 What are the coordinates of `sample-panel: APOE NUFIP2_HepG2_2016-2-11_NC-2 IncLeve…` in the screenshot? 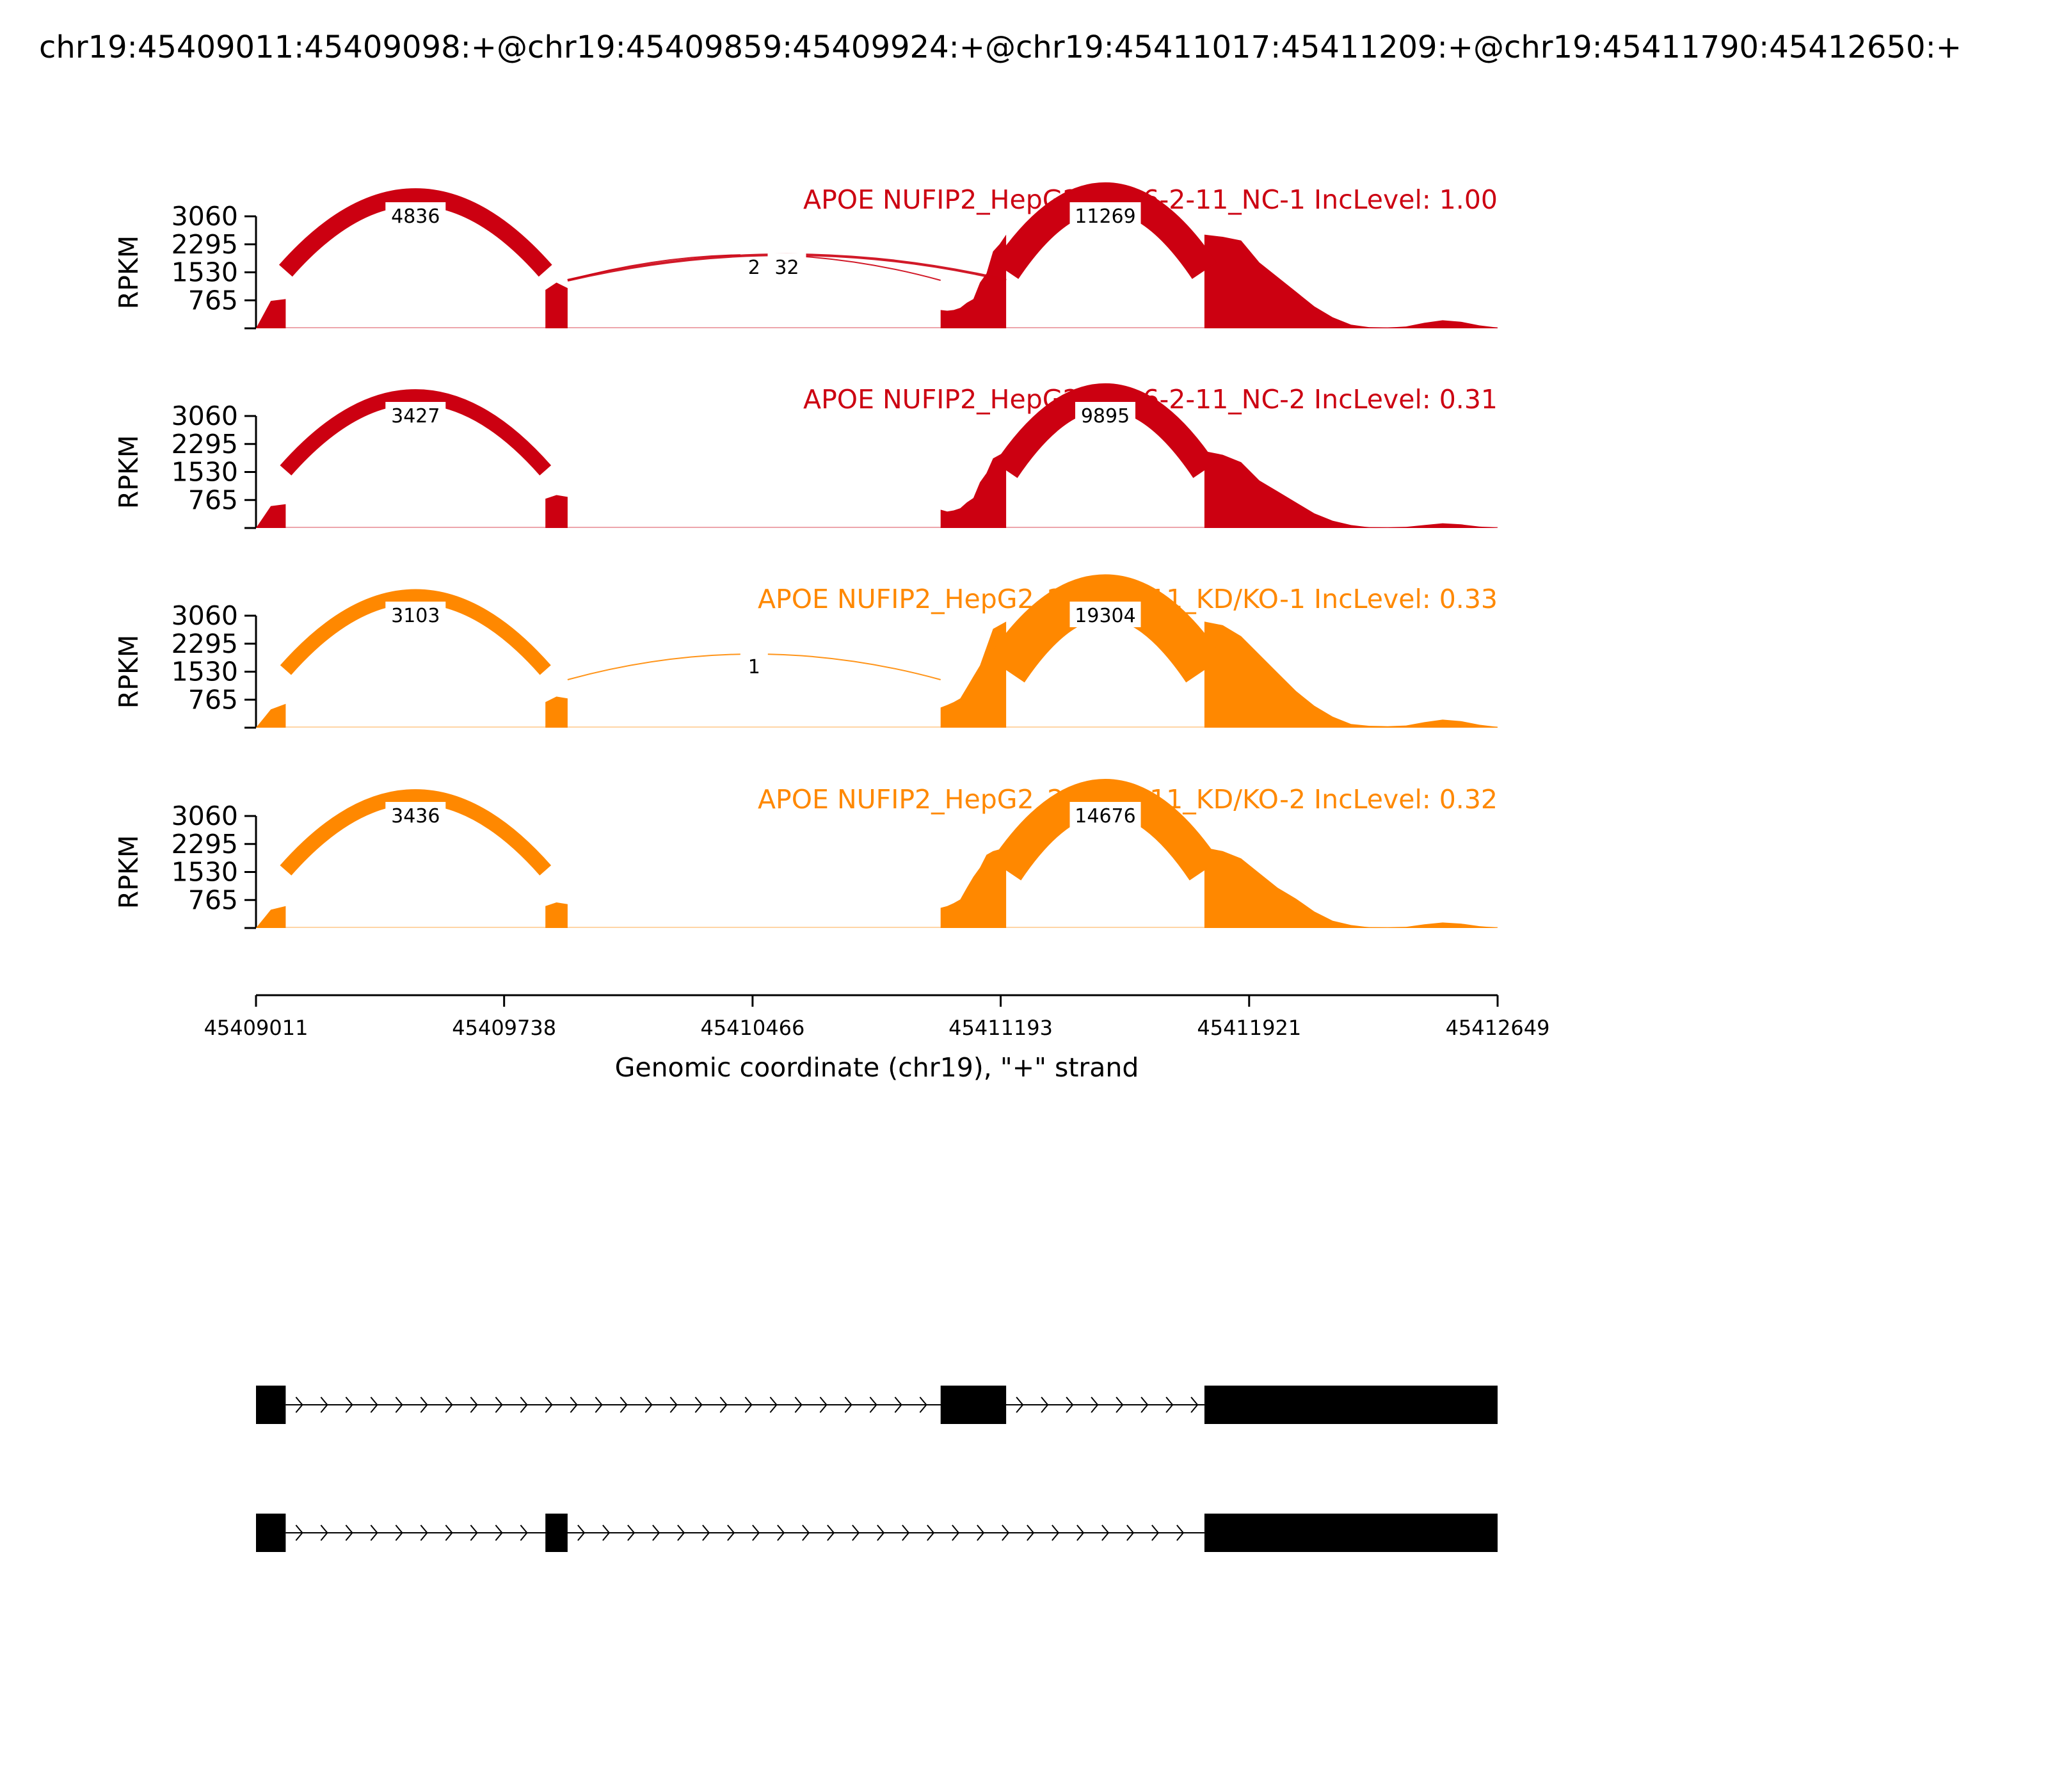 It's located at (805, 456).